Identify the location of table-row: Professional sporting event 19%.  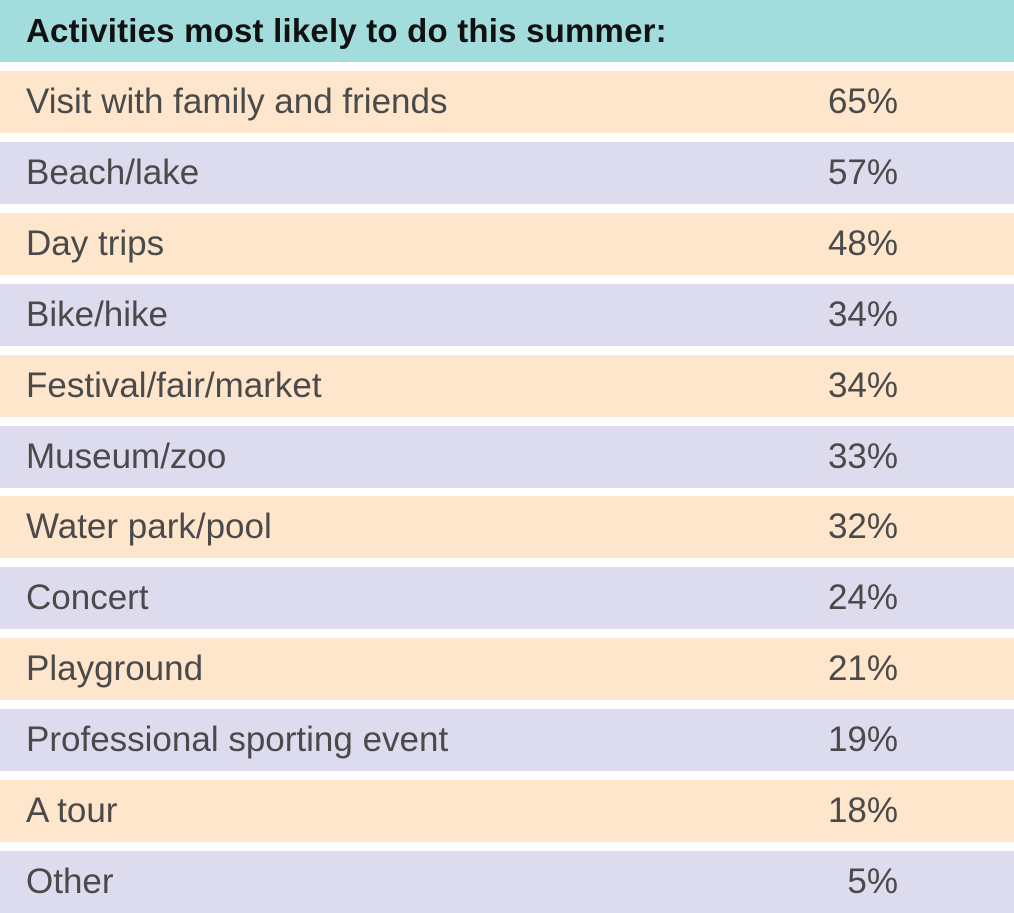
(507, 740).